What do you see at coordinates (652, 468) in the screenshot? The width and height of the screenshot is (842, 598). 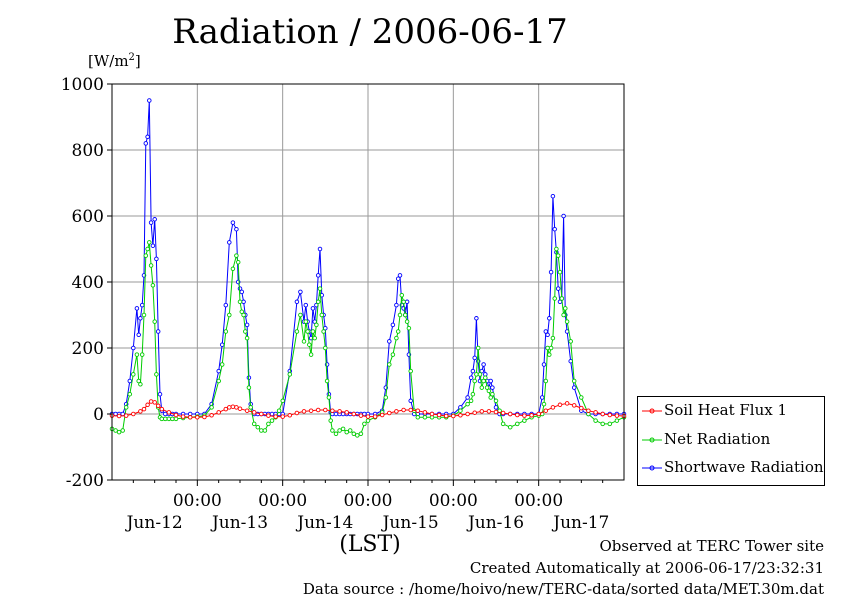 I see `legend-marker-blue` at bounding box center [652, 468].